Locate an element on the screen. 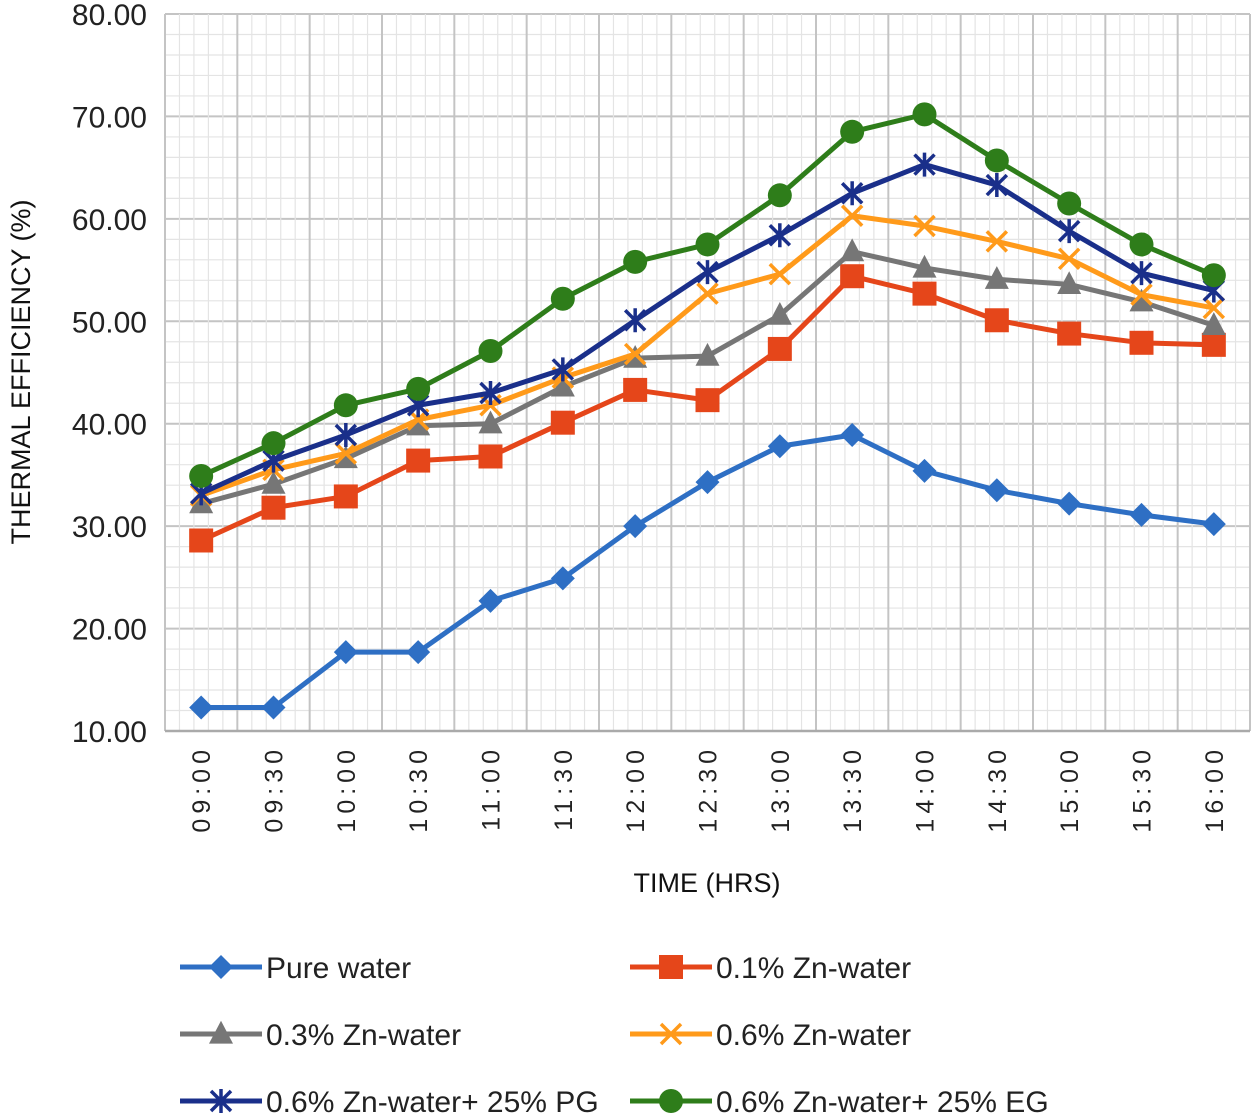 This screenshot has height=1114, width=1255. legend-label: 0.6% Zn-water is located at coordinates (813, 1035).